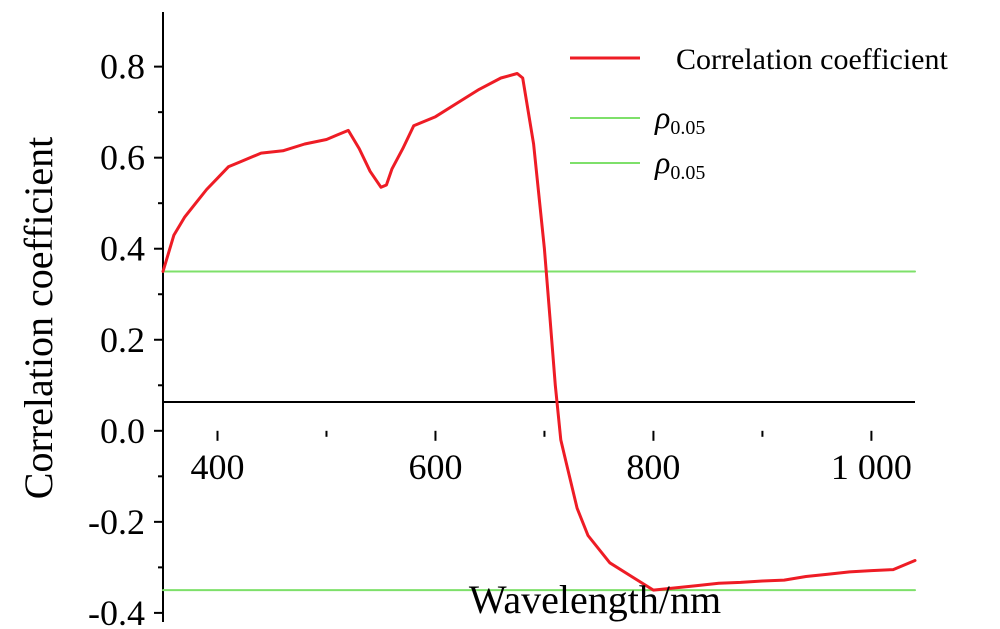  I want to click on legend-label-correlation: Correlation coefficient, so click(812, 59).